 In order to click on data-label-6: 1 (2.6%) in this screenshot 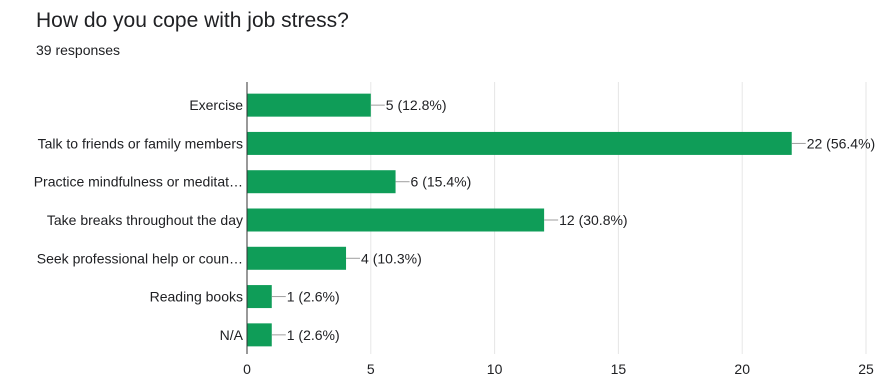, I will do `click(313, 335)`.